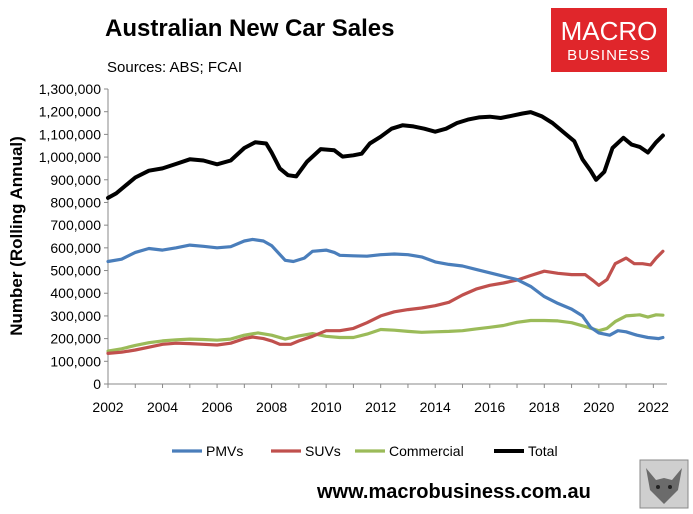 The height and width of the screenshot is (514, 693). I want to click on y-tick-label: 1,200,000, so click(70, 112).